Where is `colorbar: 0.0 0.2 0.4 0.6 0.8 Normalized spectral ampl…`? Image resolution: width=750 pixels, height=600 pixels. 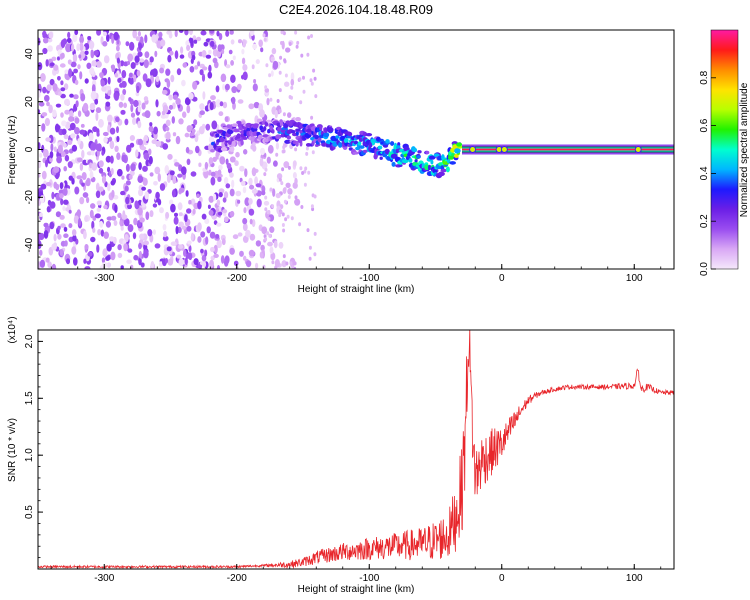 colorbar: 0.0 0.2 0.4 0.6 0.8 Normalized spectral ampl… is located at coordinates (724, 152).